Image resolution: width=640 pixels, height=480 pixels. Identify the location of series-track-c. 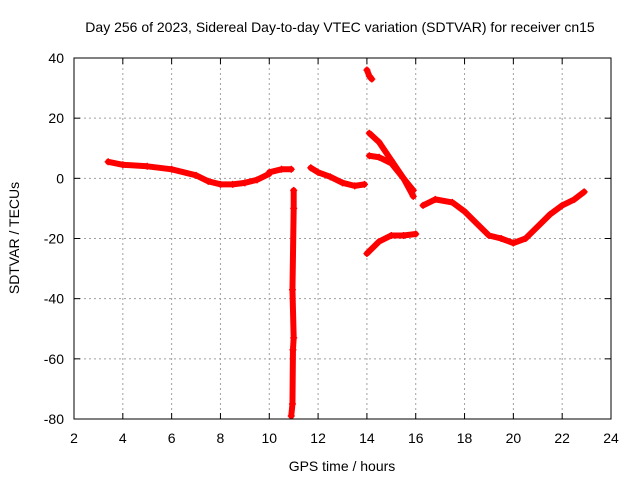
(292, 303).